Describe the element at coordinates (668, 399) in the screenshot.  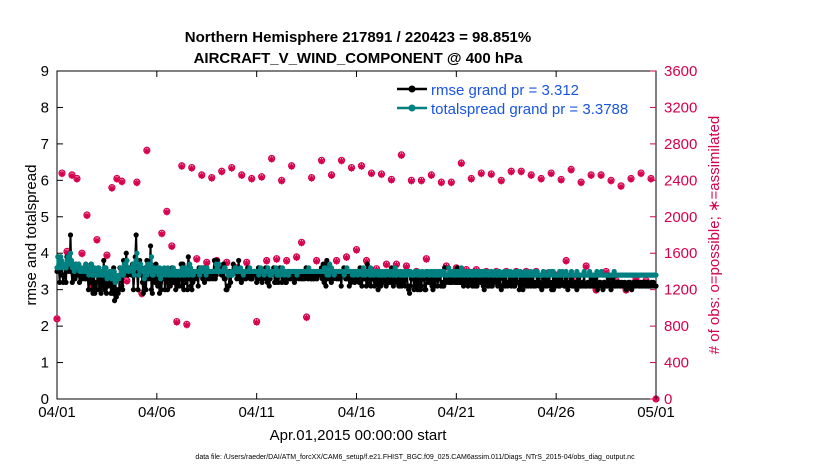
I see `y2-tick-label: 0` at that location.